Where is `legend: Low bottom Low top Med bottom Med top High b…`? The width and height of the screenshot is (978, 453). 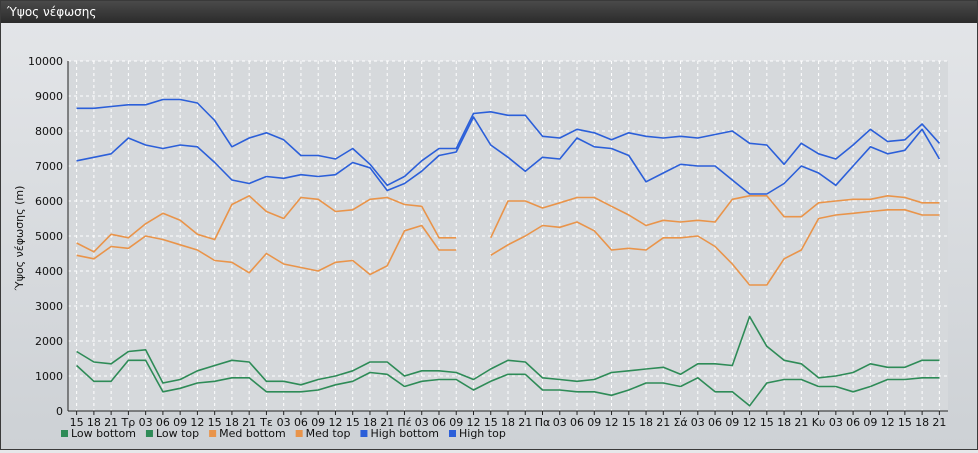
legend: Low bottom Low top Med bottom Med top High b… is located at coordinates (283, 433).